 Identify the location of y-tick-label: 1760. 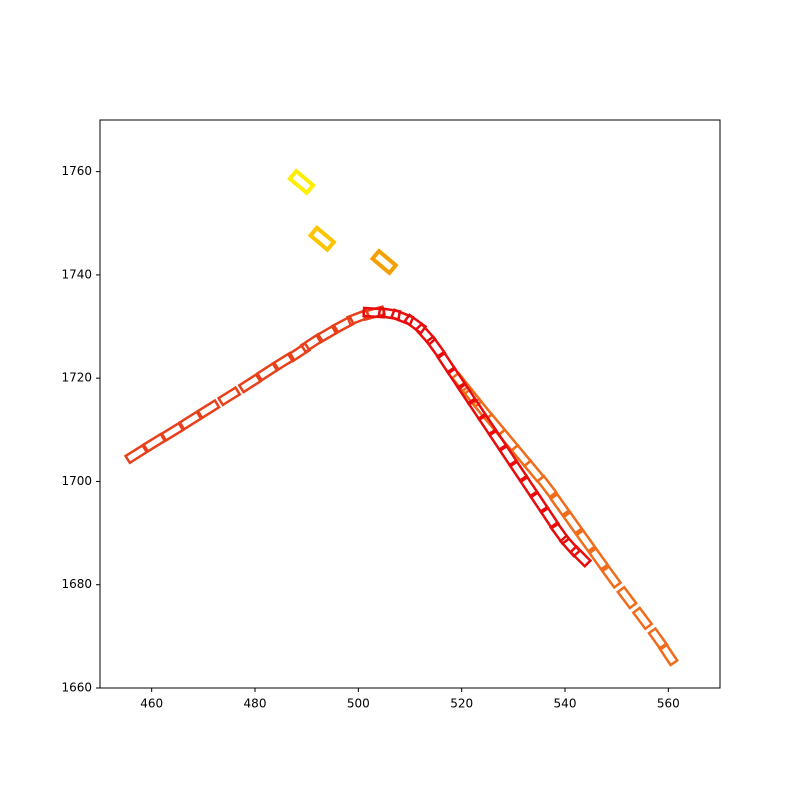
(76, 171).